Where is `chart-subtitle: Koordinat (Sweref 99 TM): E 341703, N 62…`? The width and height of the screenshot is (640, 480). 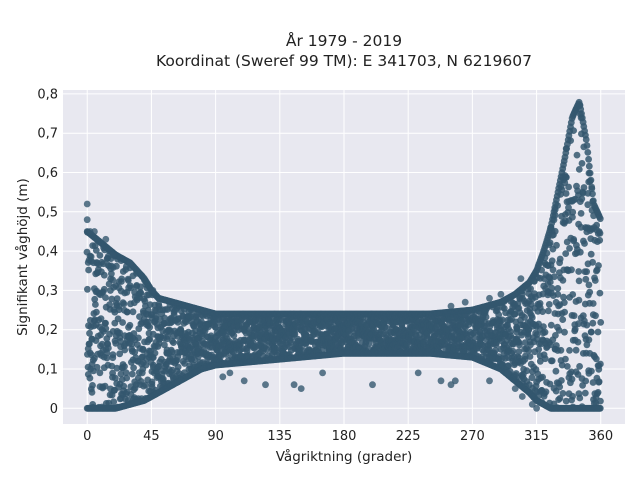
chart-subtitle: Koordinat (Sweref 99 TM): E 341703, N 62… is located at coordinates (344, 61).